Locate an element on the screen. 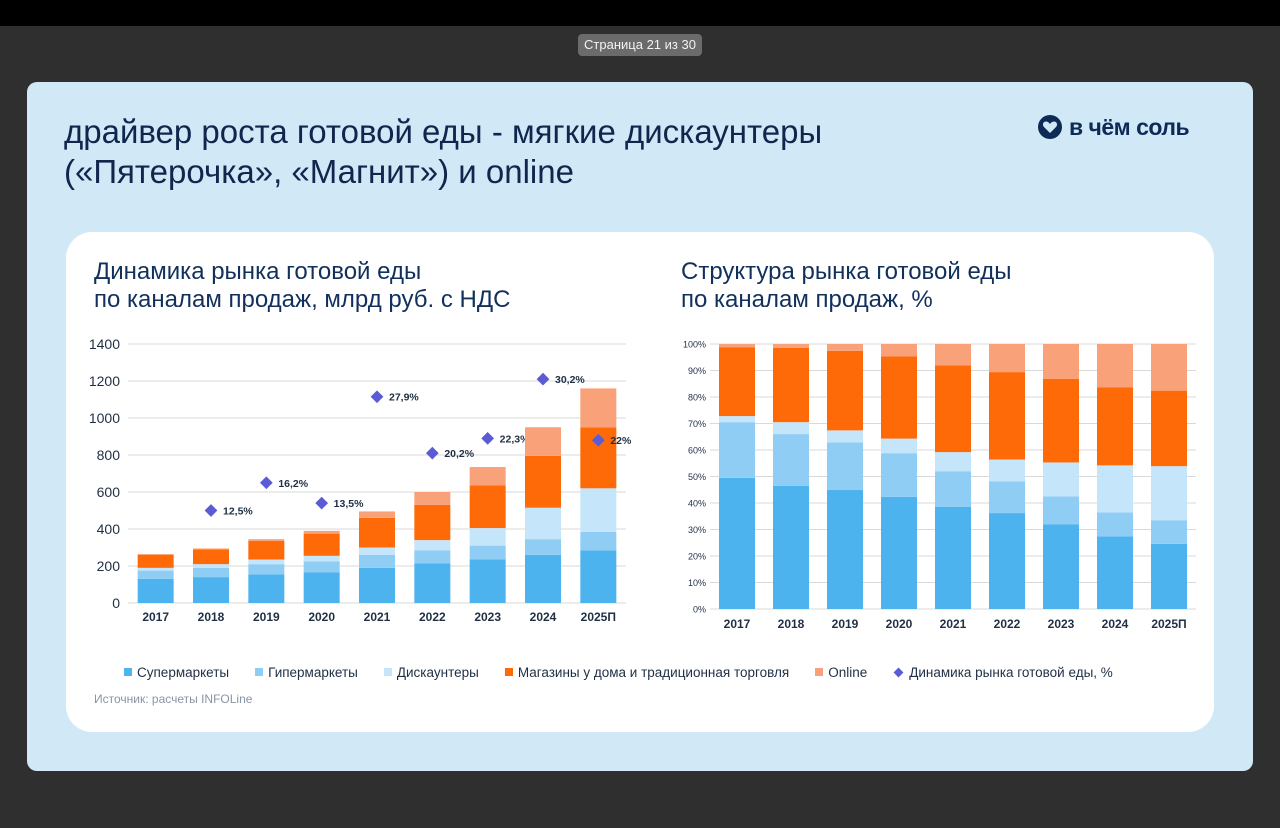 This screenshot has height=828, width=1280. y-tick-label: 70% is located at coordinates (697, 424).